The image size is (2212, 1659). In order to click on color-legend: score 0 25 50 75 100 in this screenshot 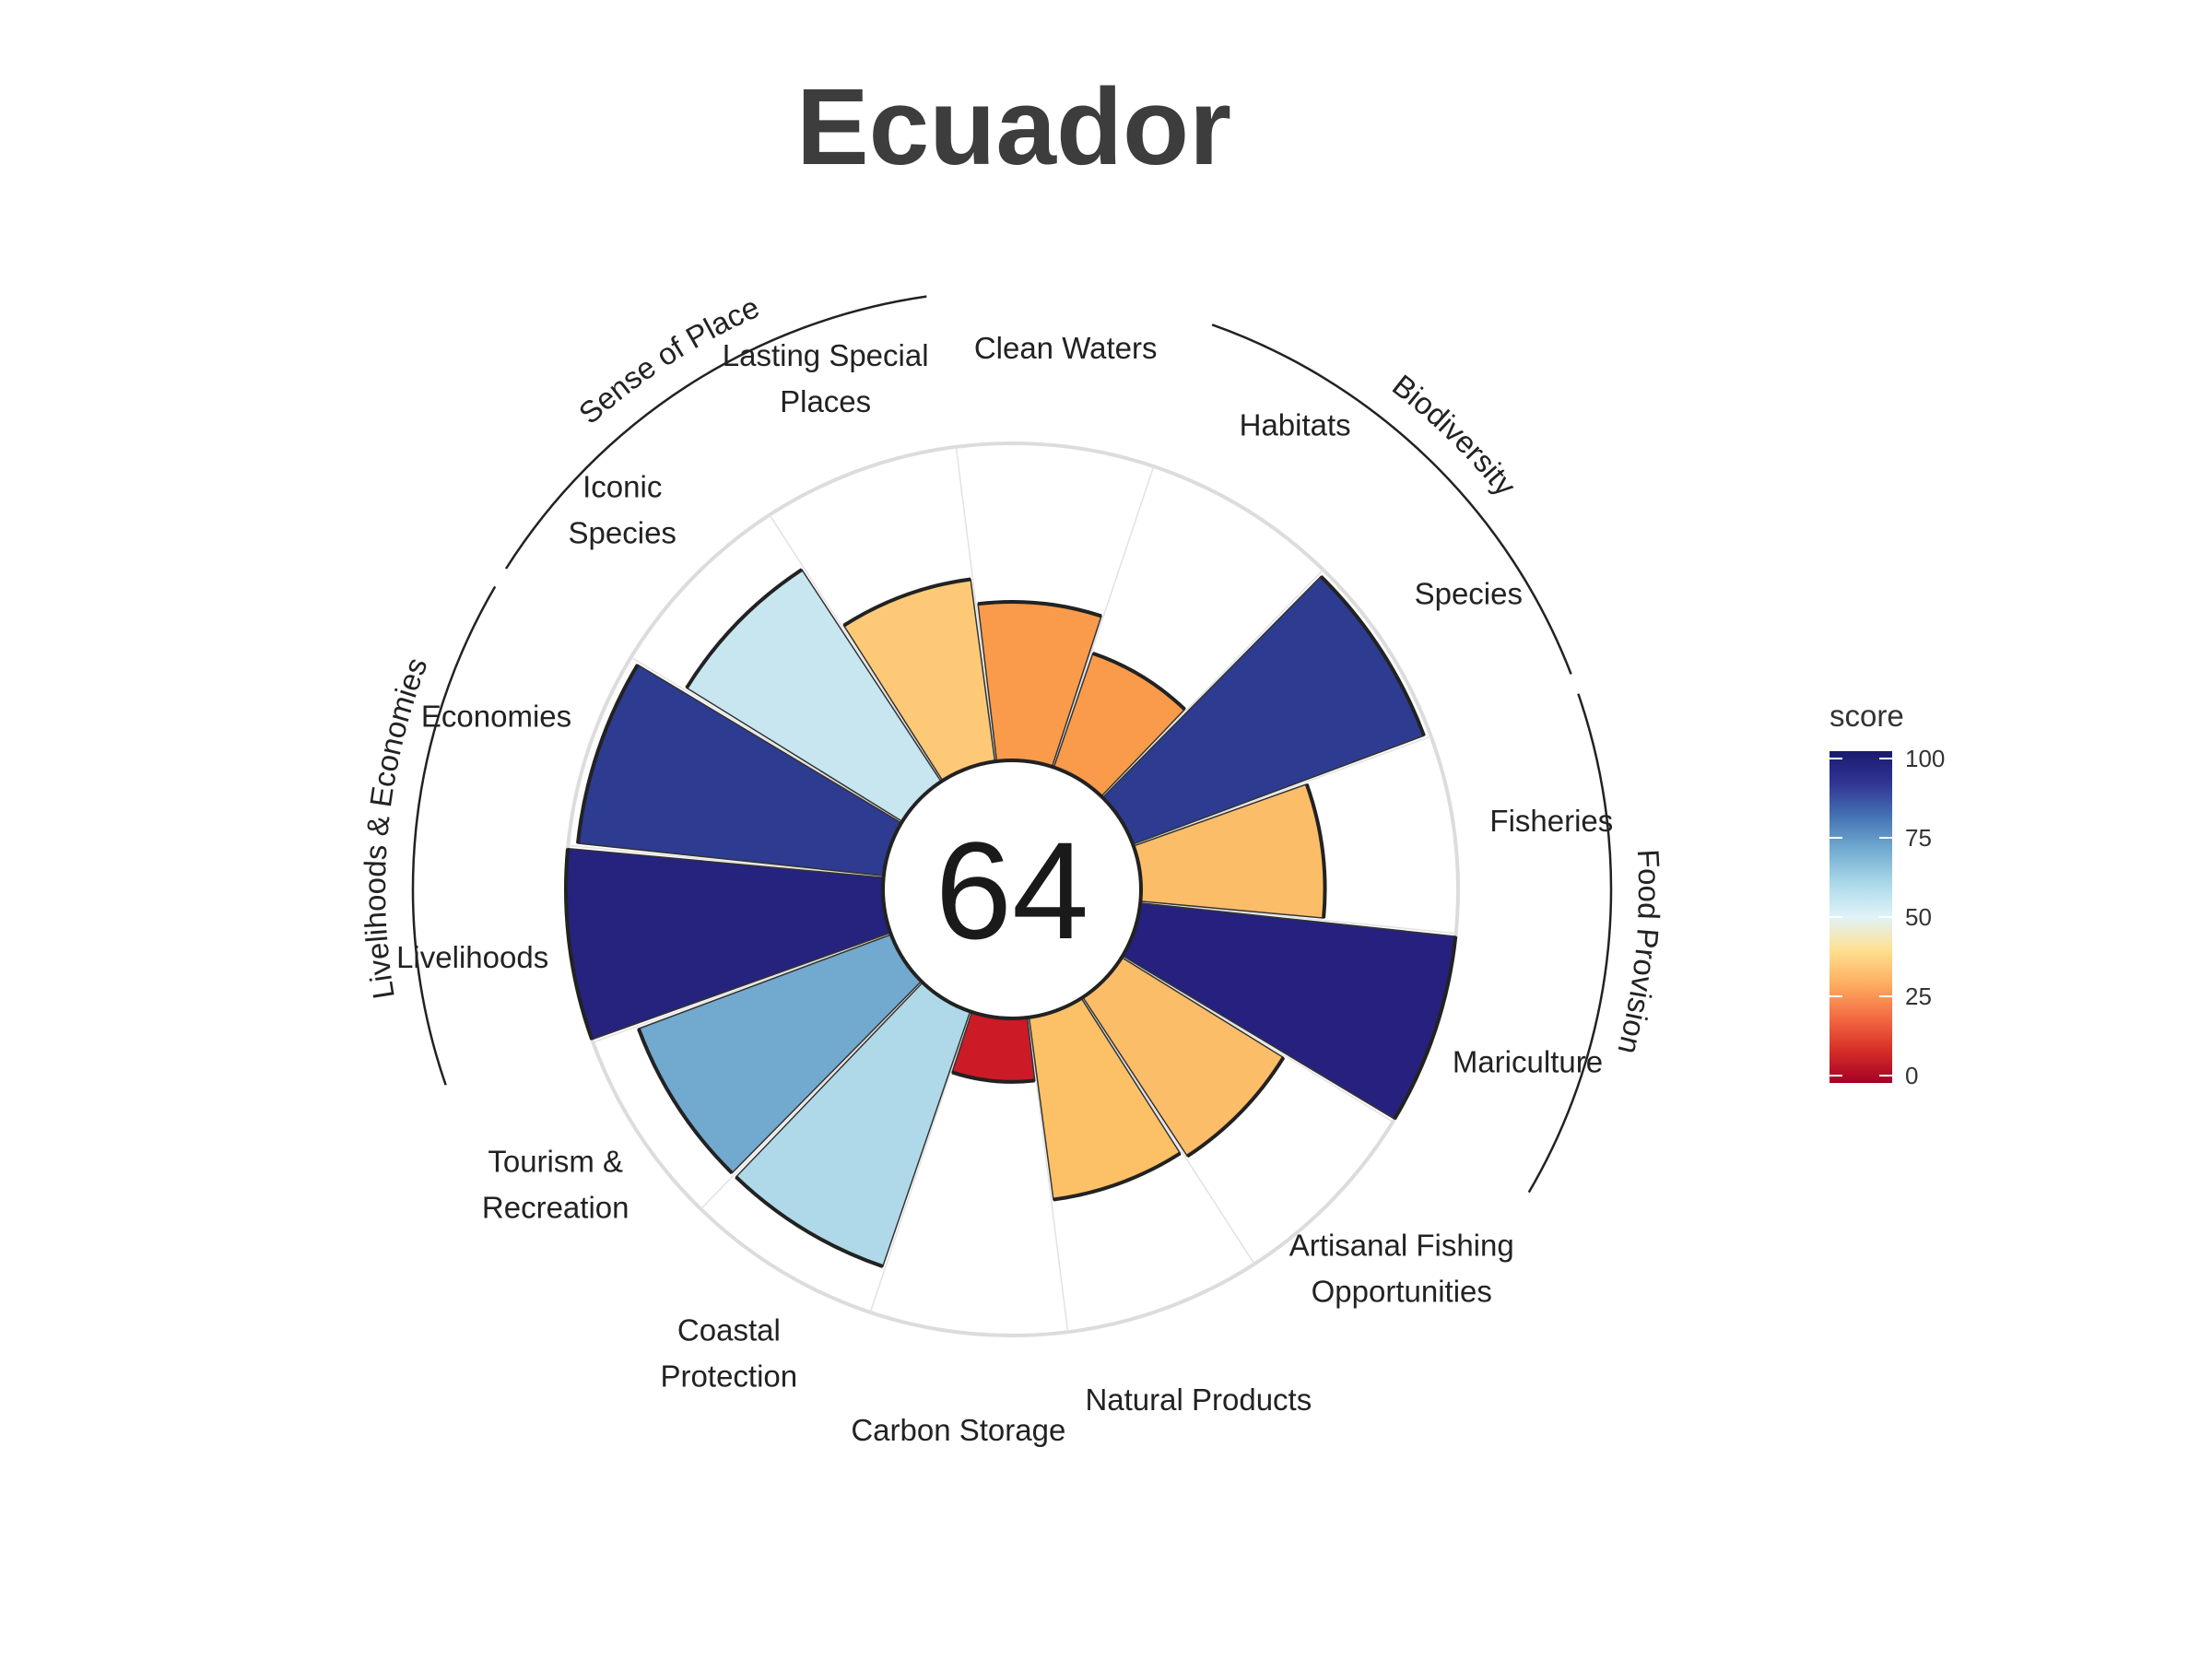, I will do `click(1887, 894)`.